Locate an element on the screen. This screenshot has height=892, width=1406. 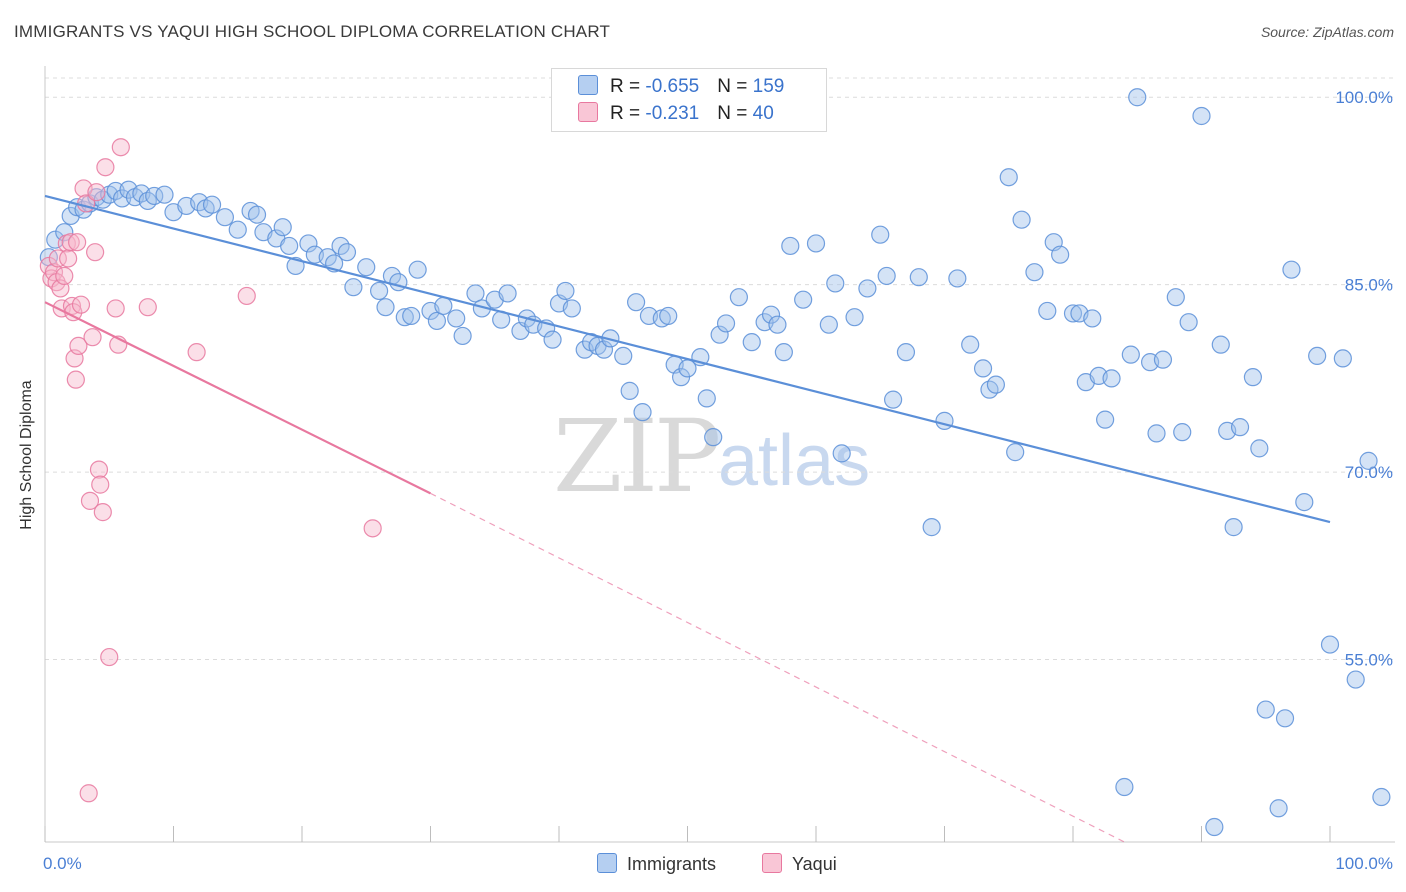
legend-r-yaqui: -0.231 is located at coordinates (672, 113).